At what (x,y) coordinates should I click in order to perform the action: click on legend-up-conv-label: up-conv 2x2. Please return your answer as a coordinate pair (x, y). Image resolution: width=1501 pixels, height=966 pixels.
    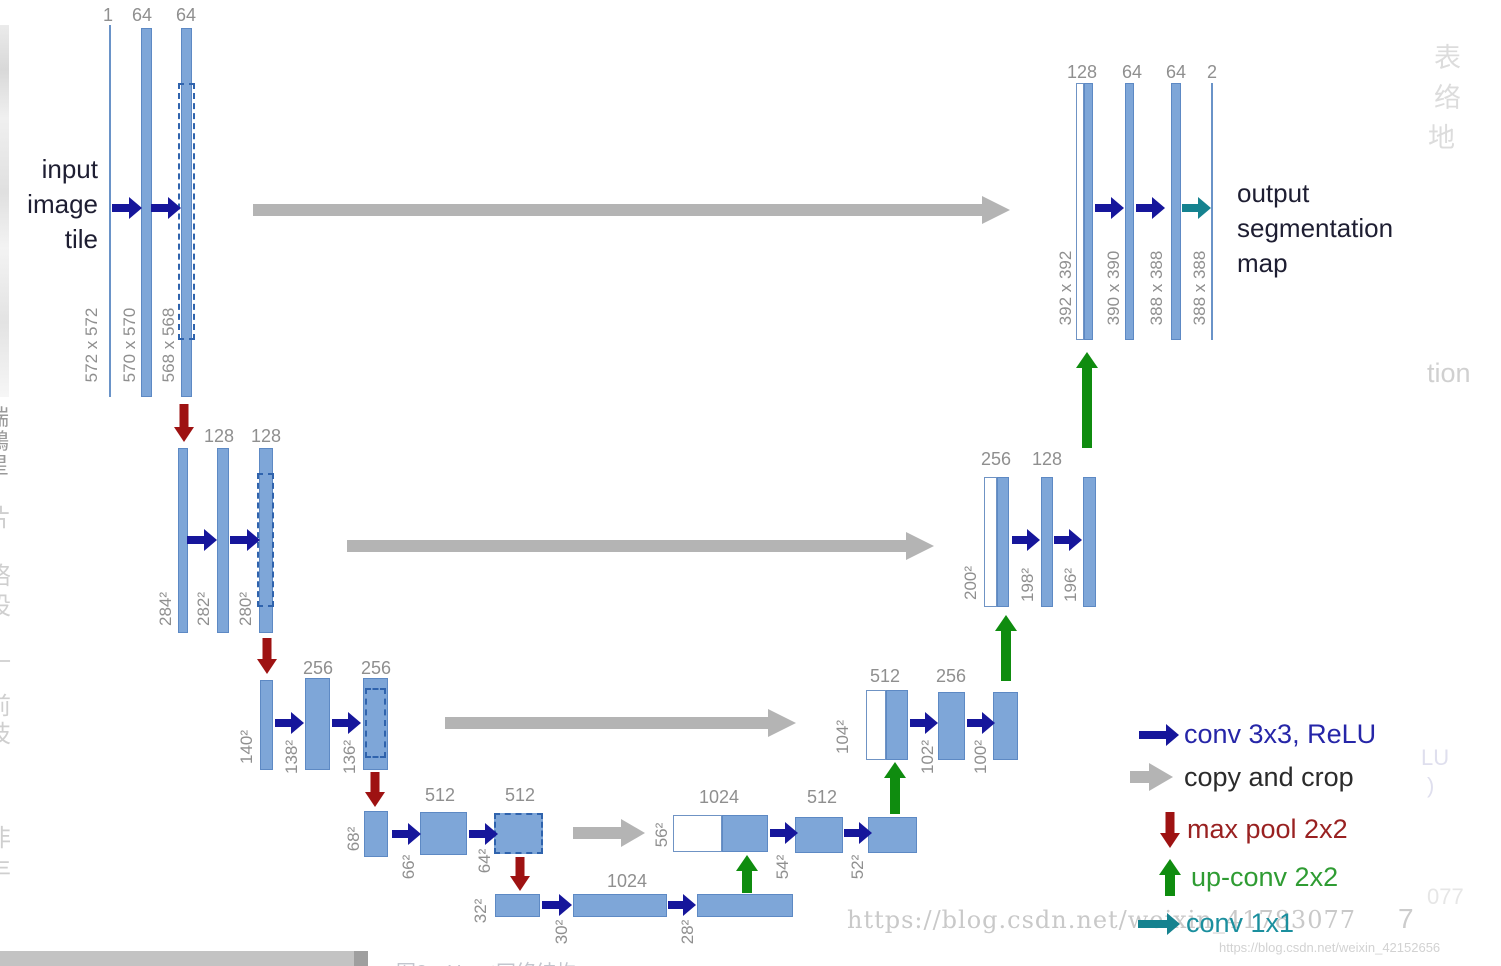
    Looking at the image, I should click on (1265, 877).